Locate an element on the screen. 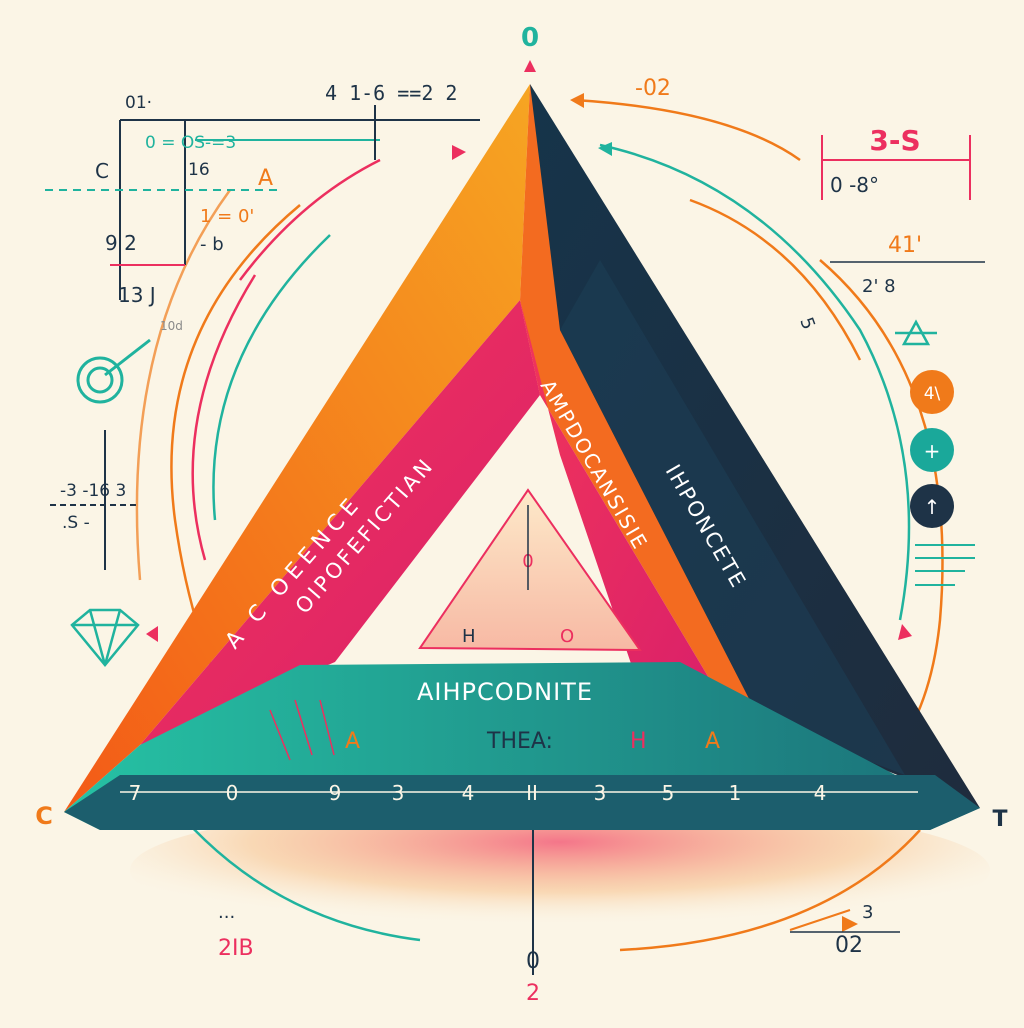  inner-triangle is located at coordinates (530, 570).